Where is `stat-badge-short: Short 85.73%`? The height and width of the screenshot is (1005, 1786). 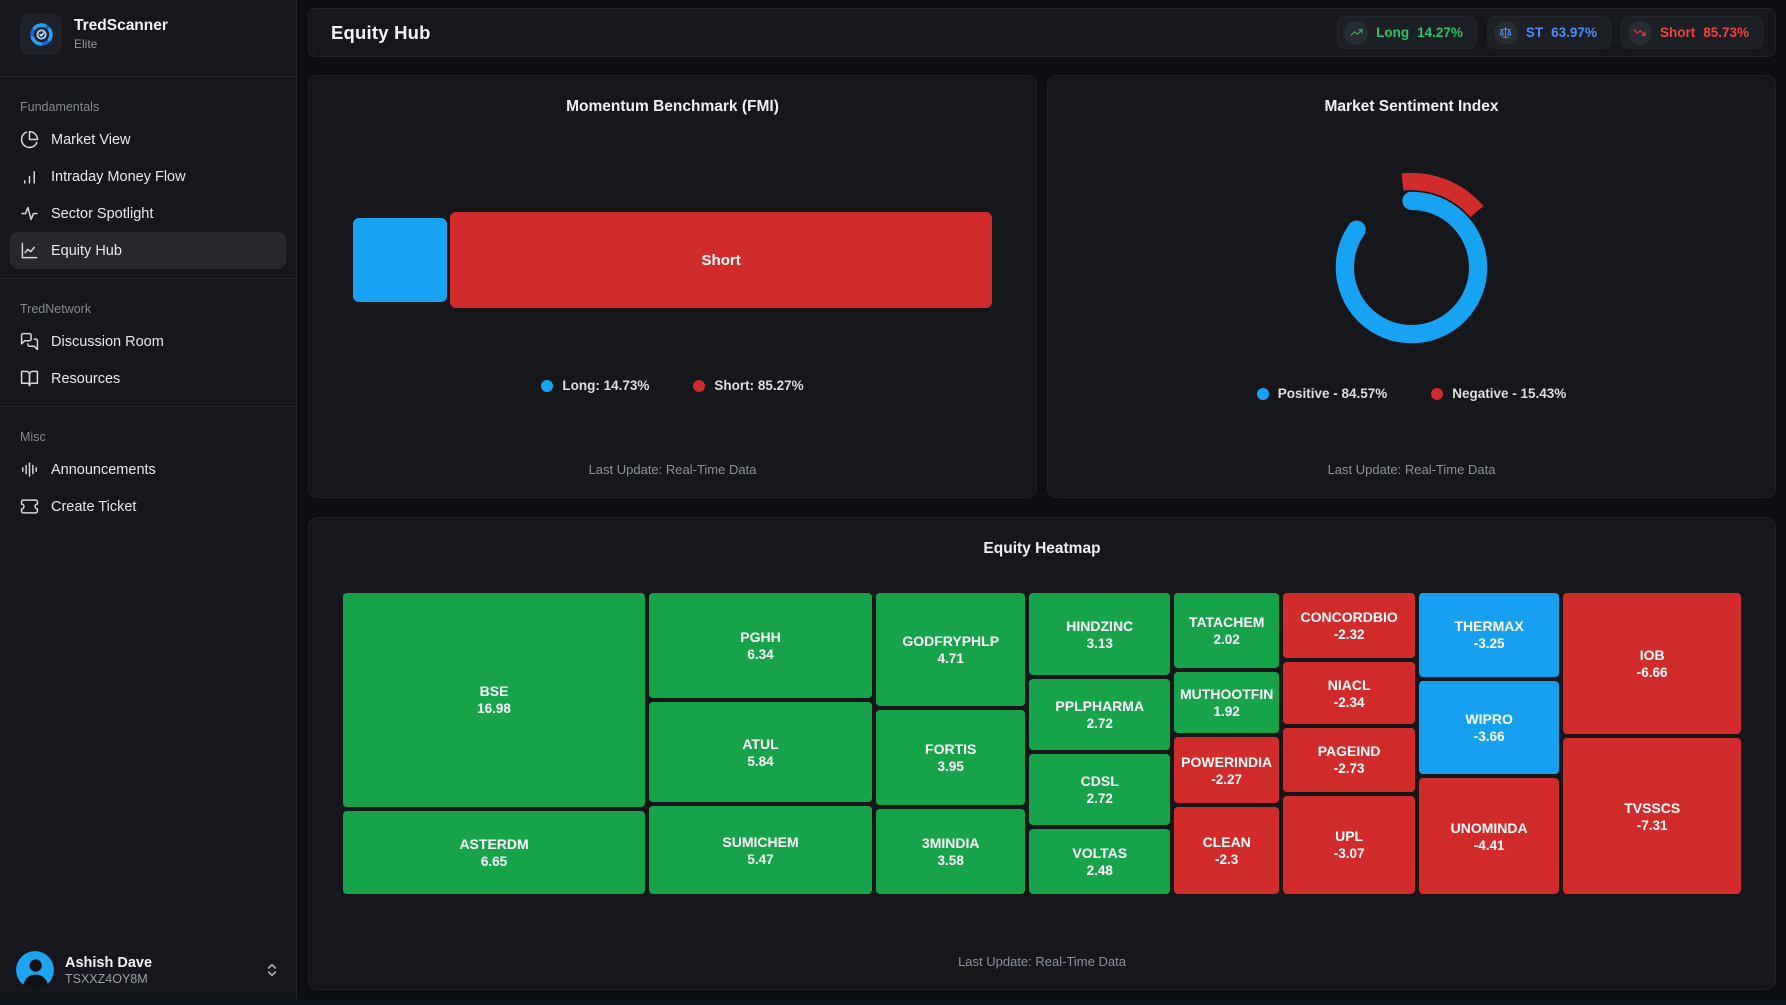 stat-badge-short: Short 85.73% is located at coordinates (1691, 32).